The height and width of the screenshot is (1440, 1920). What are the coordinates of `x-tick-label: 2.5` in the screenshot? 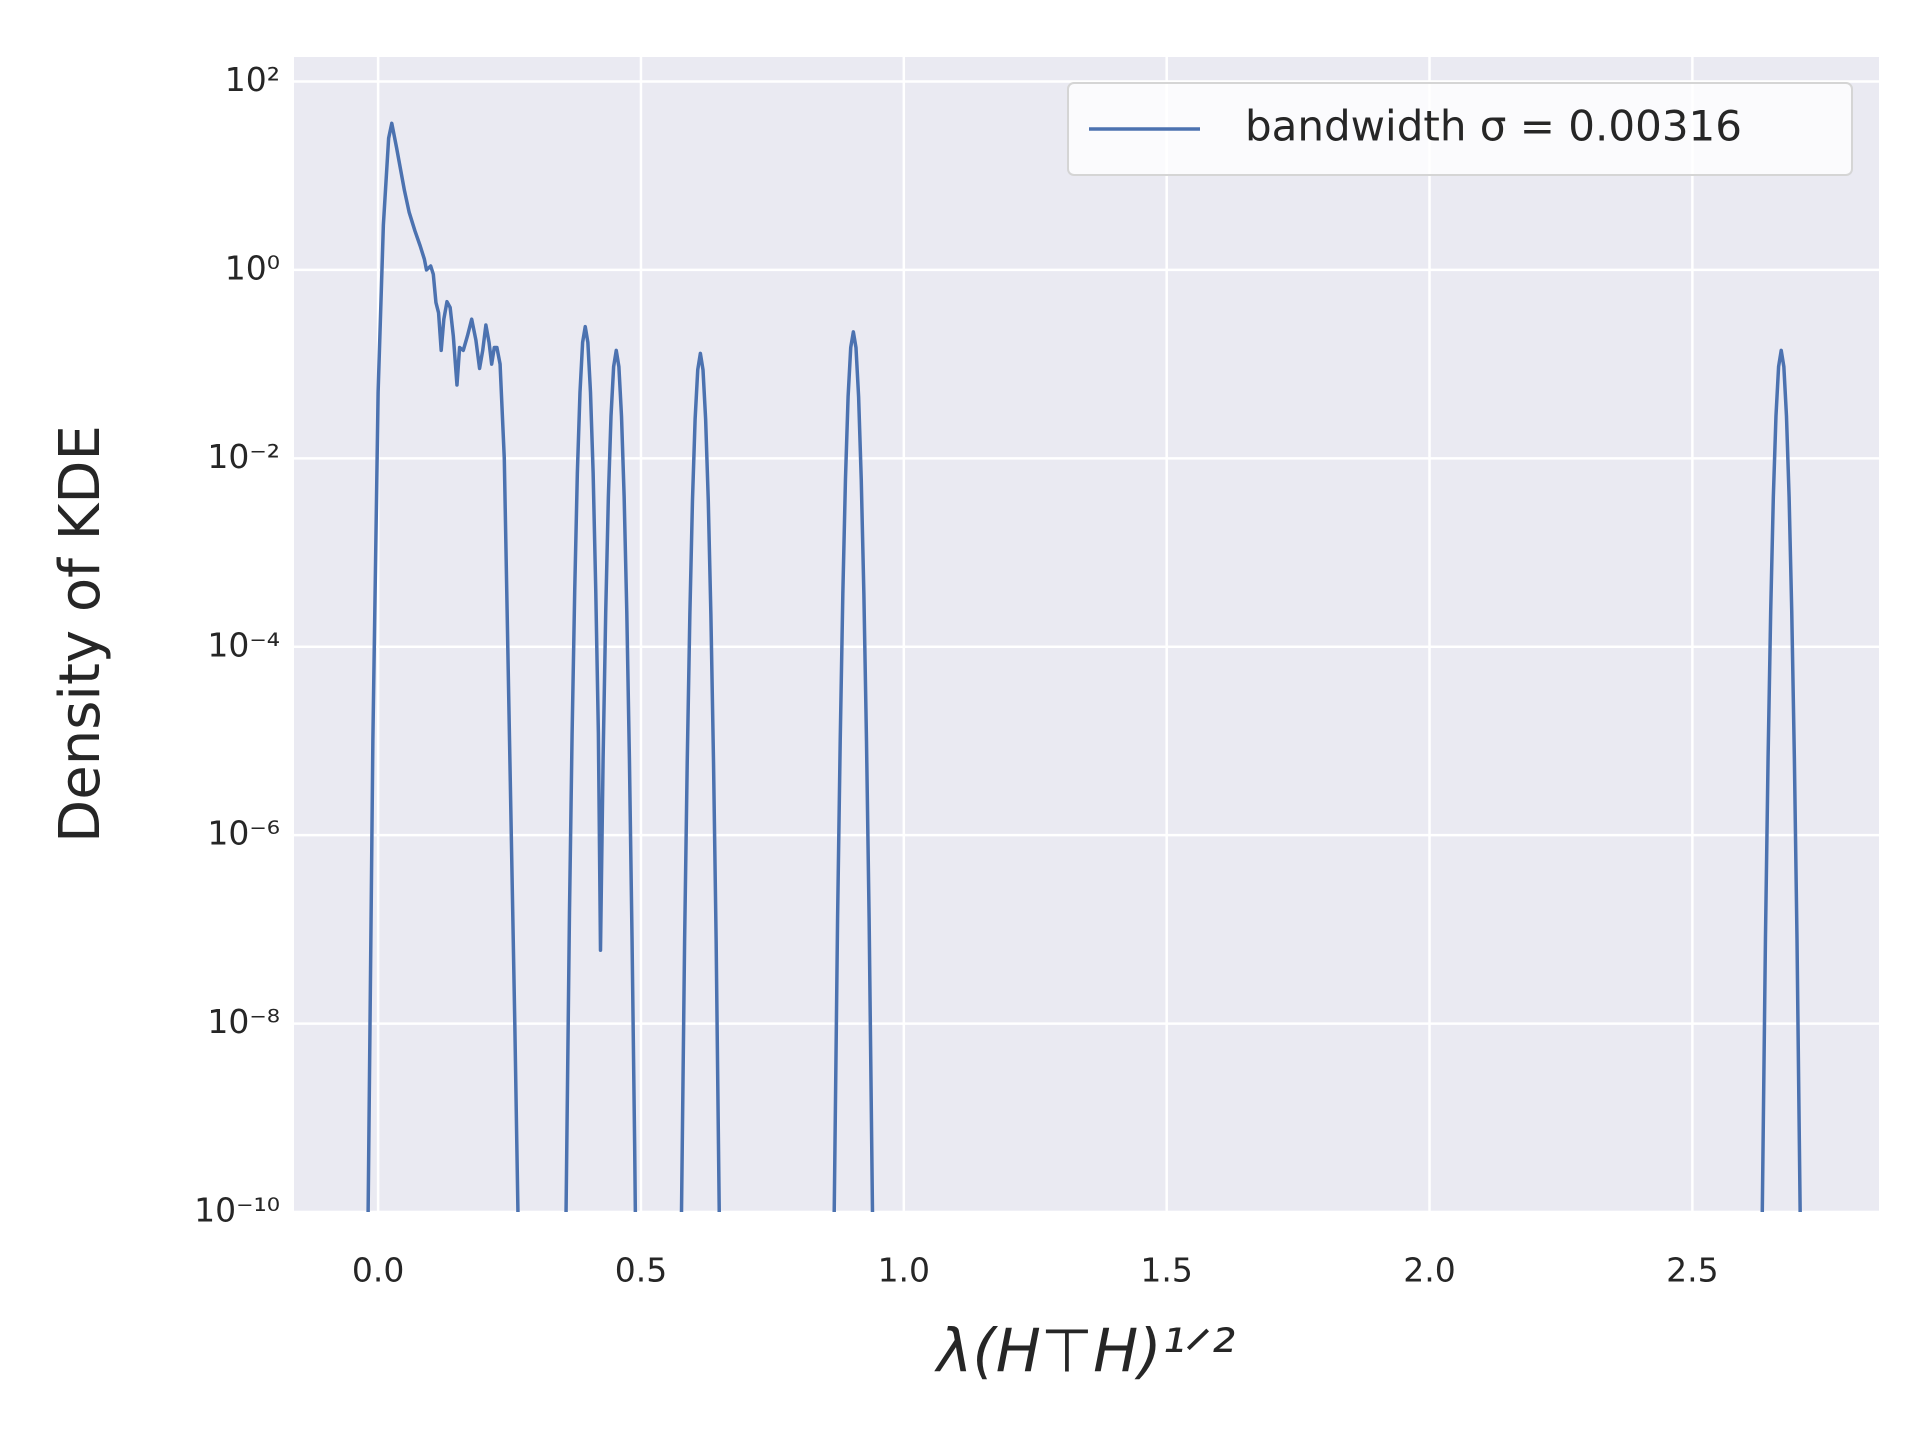 It's located at (1692, 1270).